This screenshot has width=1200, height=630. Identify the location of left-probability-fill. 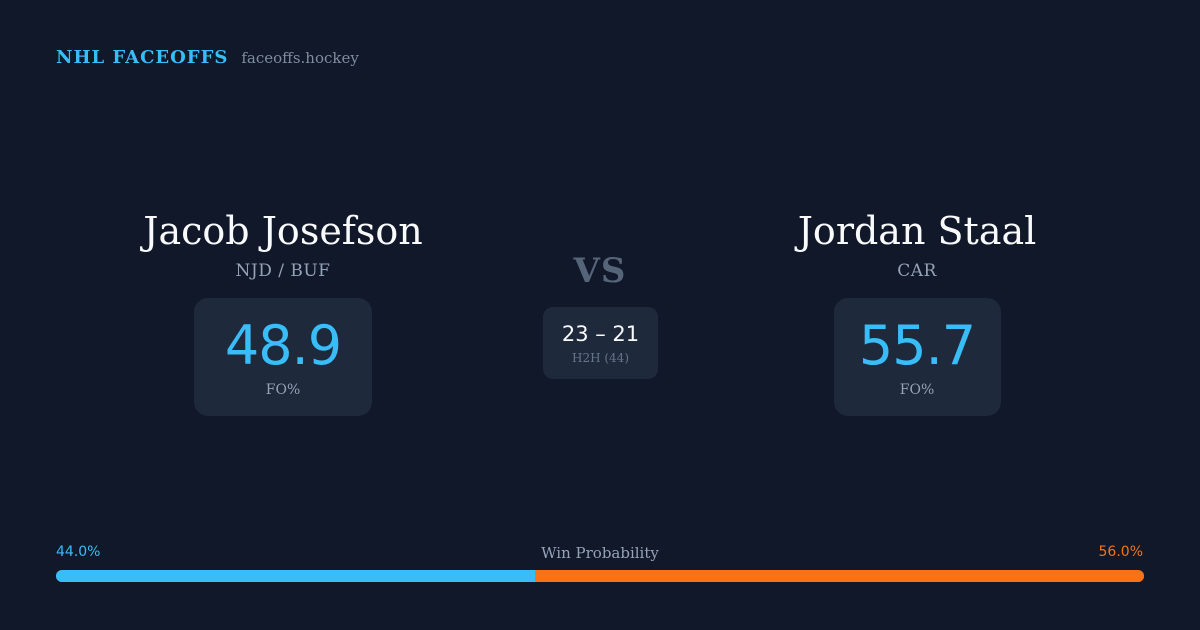
(295, 576).